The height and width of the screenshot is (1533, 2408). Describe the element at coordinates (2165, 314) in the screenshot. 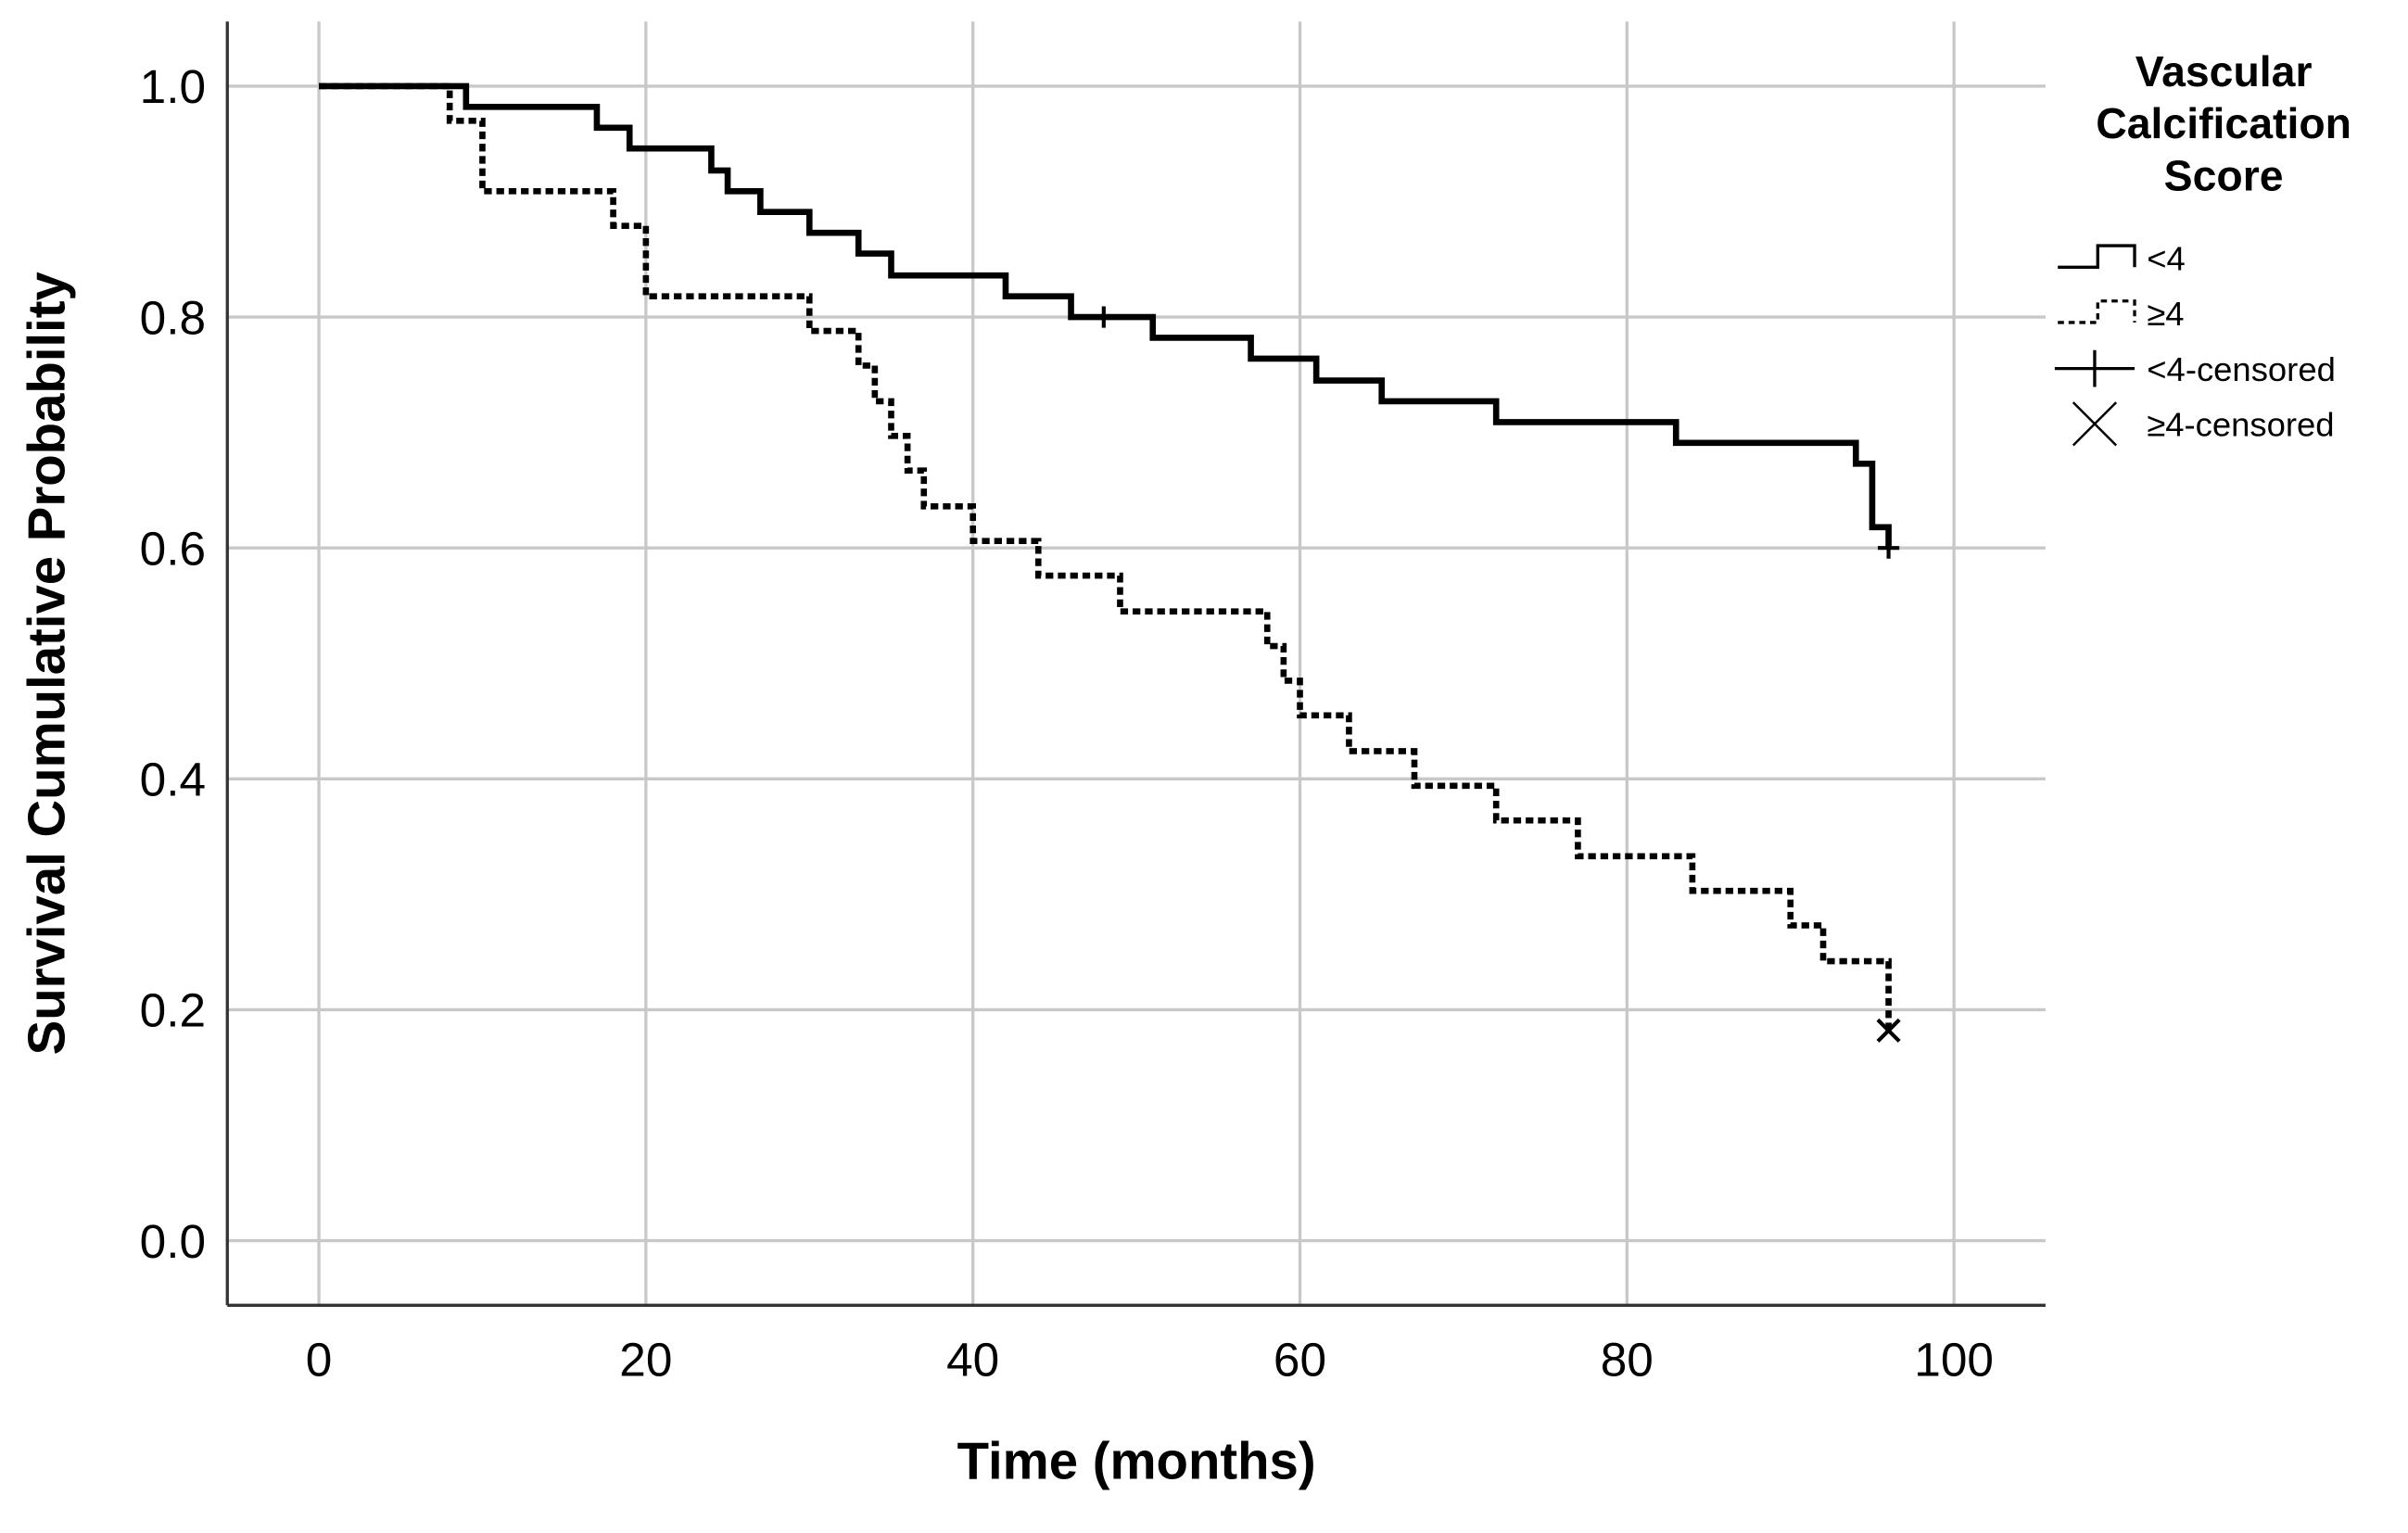

I see `legend-label: ≥4` at that location.